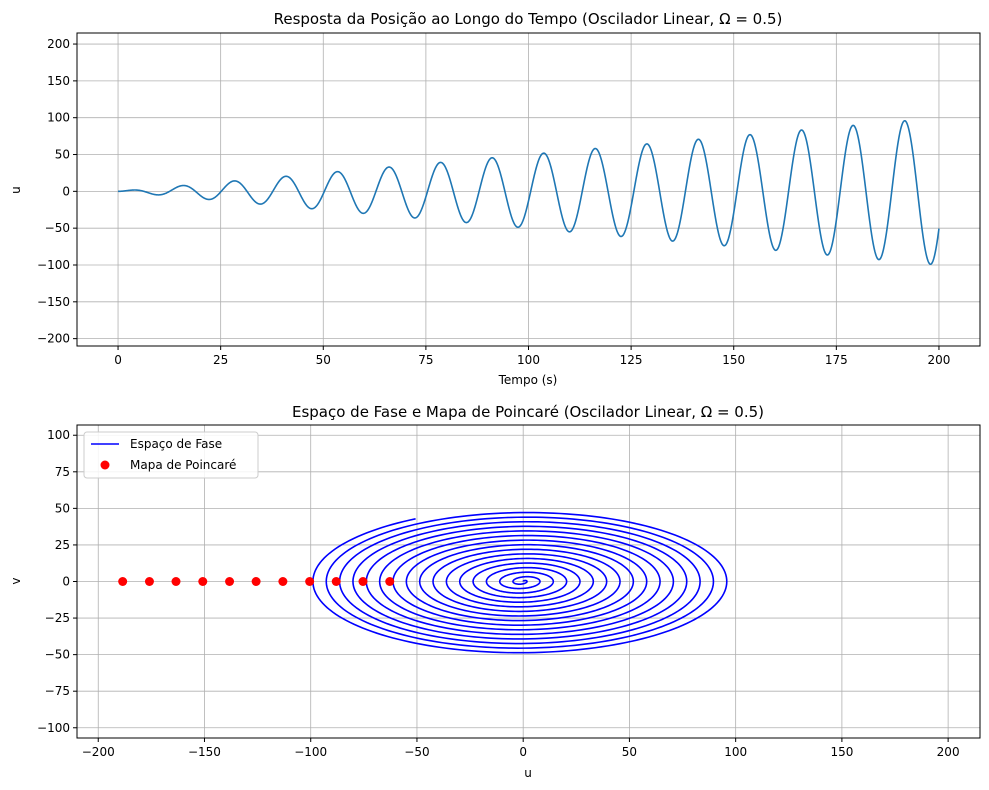  What do you see at coordinates (183, 465) in the screenshot?
I see `legend-label-poincare: Mapa de Poincaré` at bounding box center [183, 465].